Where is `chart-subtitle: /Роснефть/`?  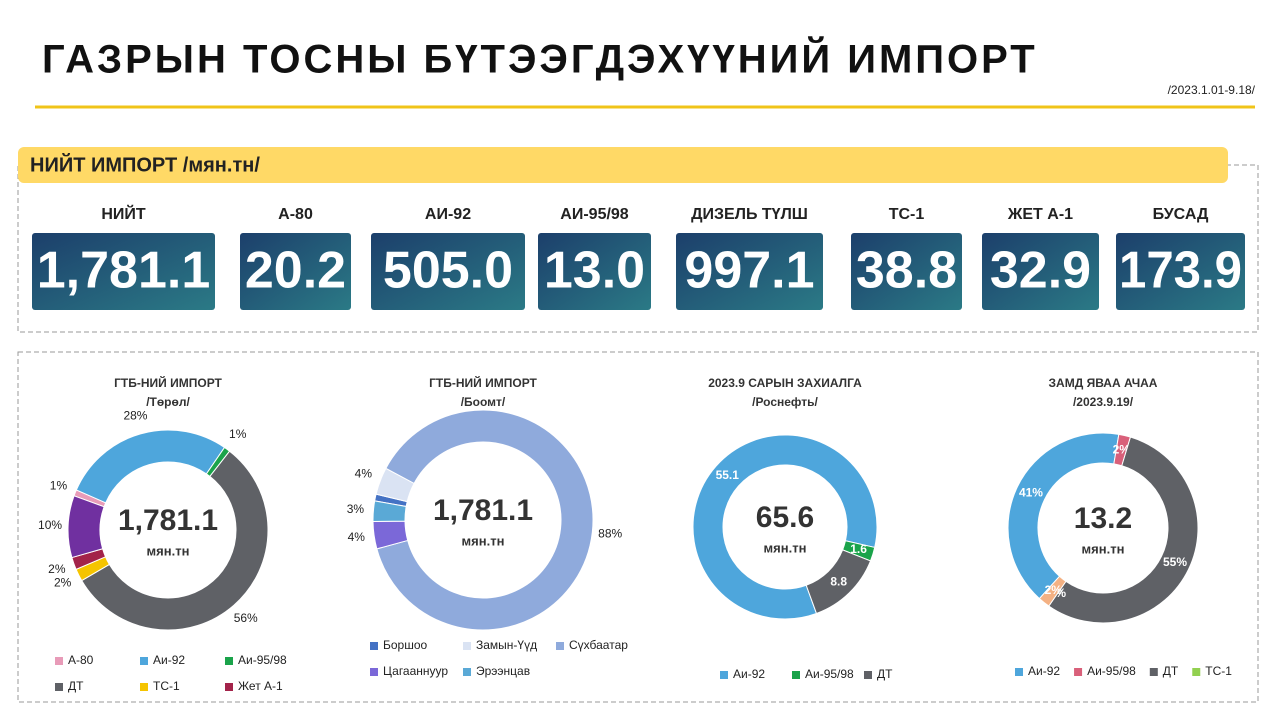
chart-subtitle: /Роснефть/ is located at coordinates (785, 402).